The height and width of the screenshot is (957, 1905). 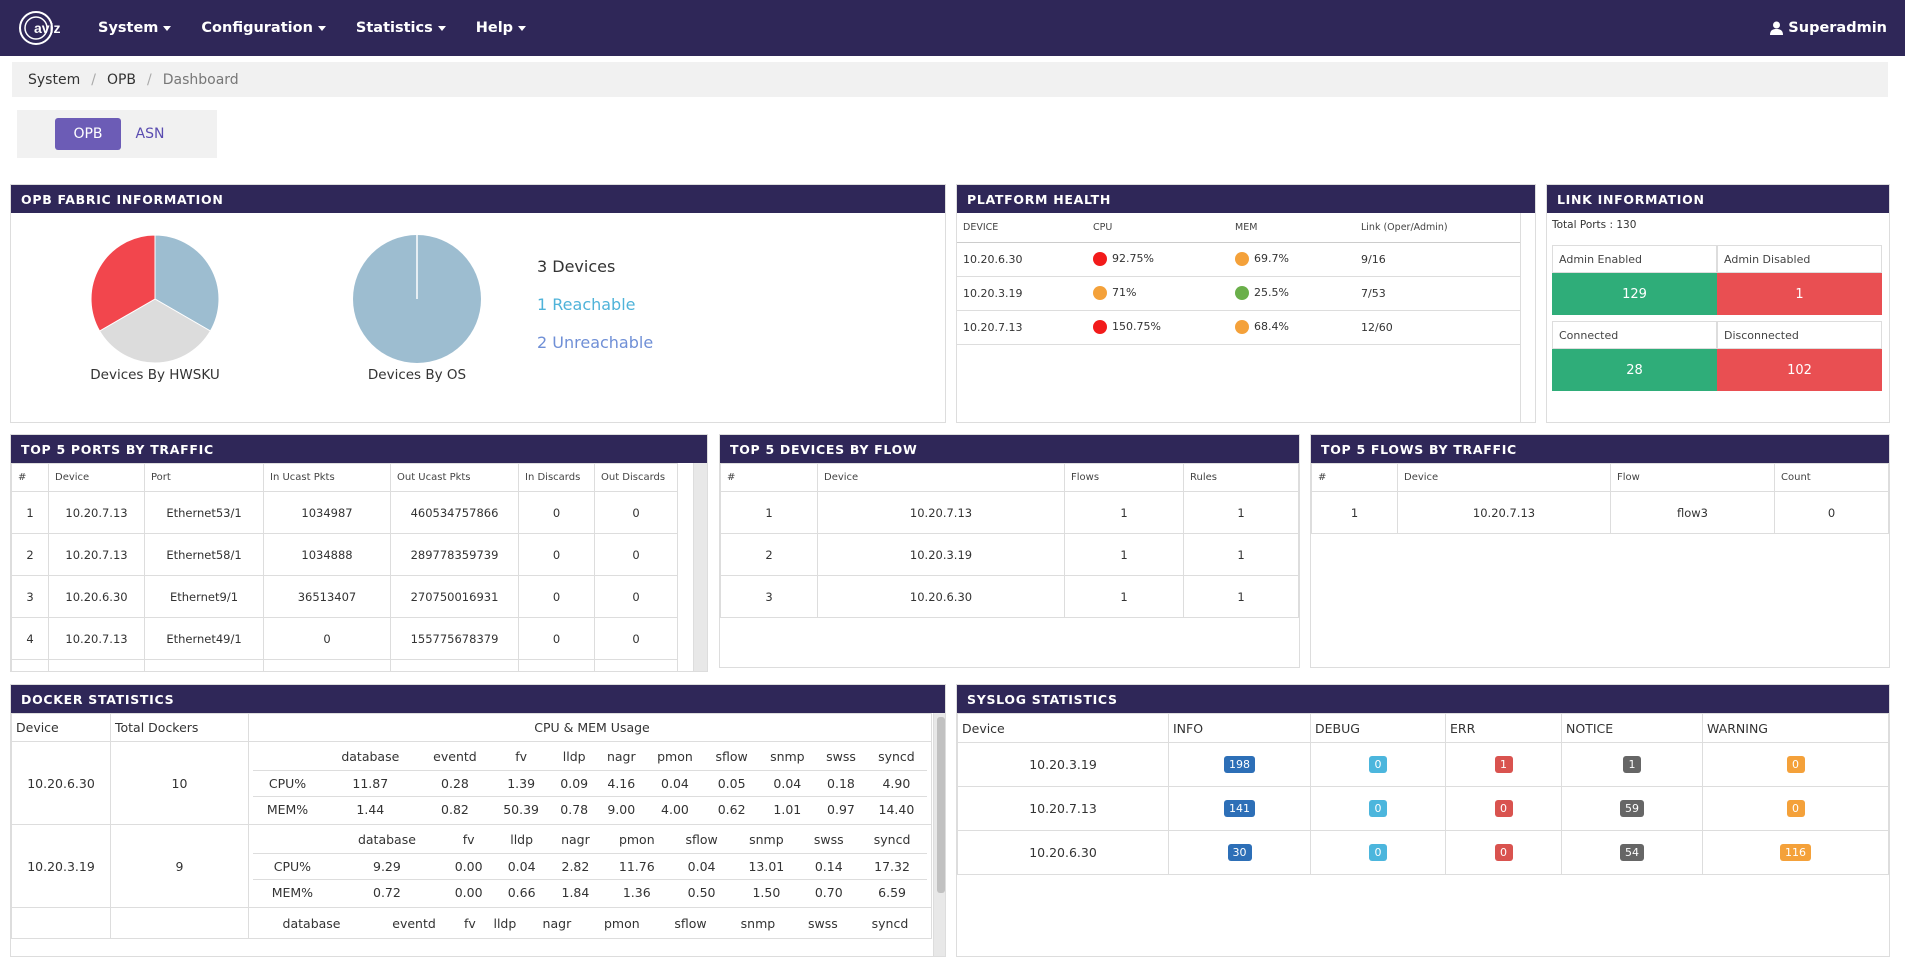 I want to click on connected-count: 28, so click(x=1634, y=370).